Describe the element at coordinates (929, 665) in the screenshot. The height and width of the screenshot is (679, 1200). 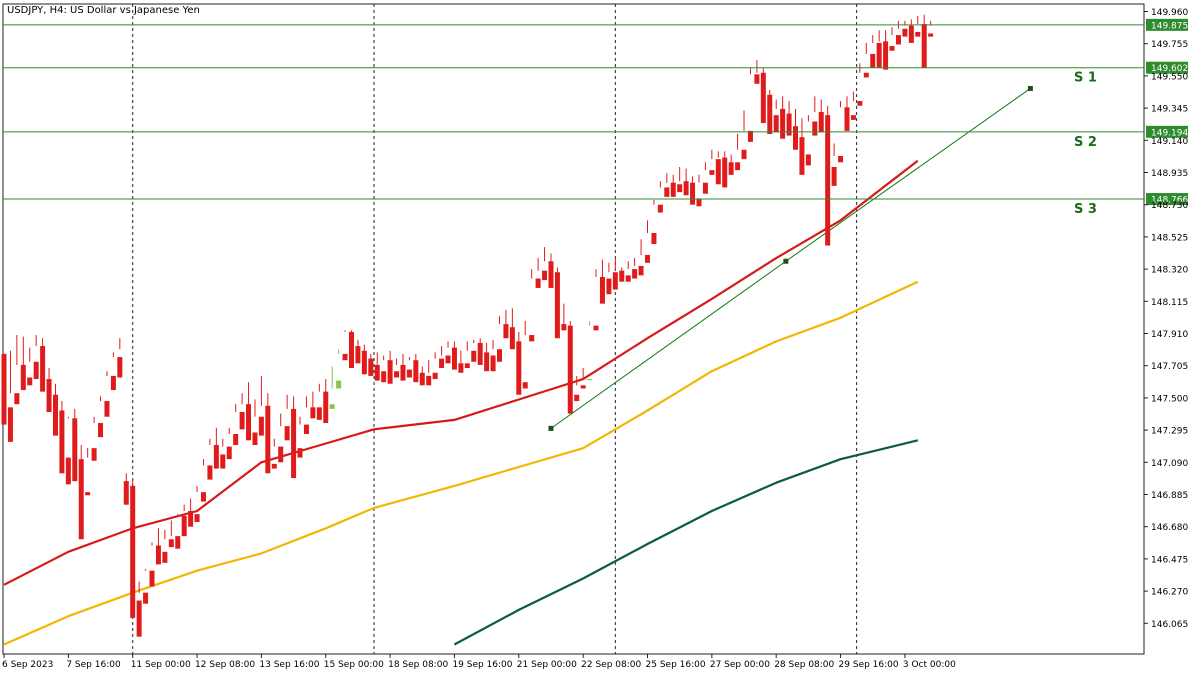
I see `x-tick-label: 3 Oct 00:00` at that location.